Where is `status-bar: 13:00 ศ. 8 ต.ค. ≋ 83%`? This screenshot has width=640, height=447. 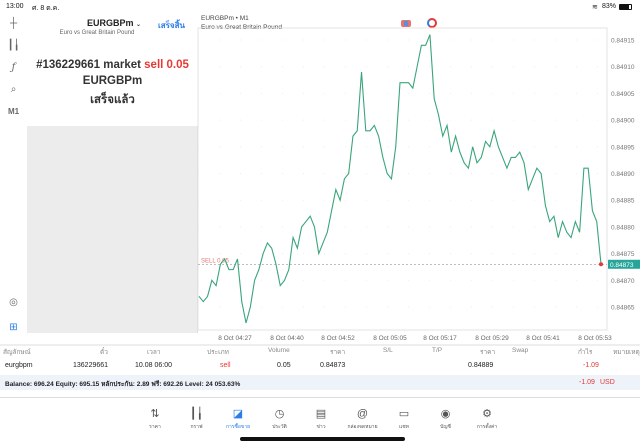
status-bar: 13:00 ศ. 8 ต.ค. ≋ 83% is located at coordinates (320, 6).